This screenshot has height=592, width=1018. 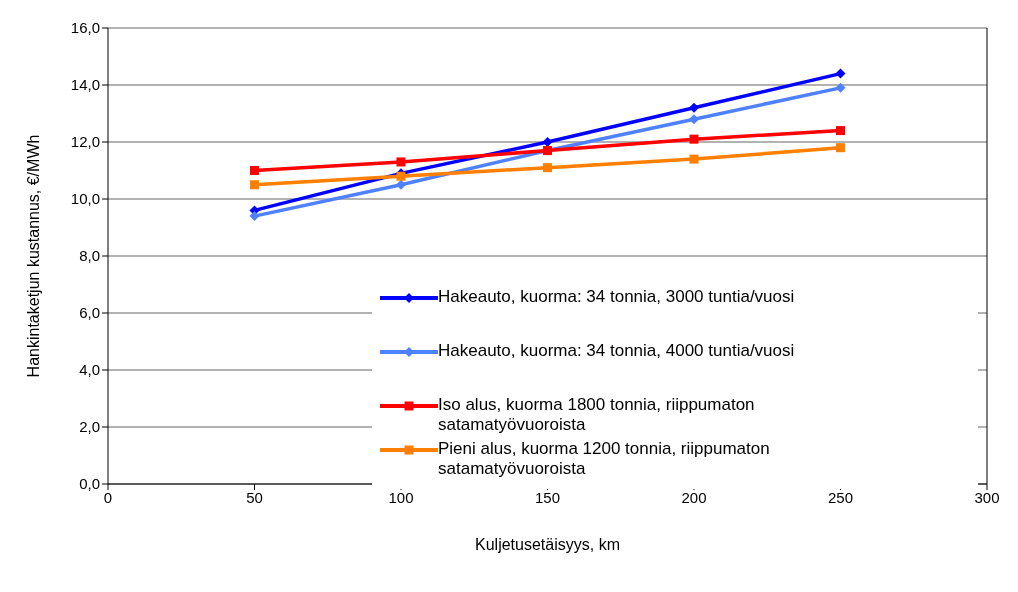 I want to click on x-tick-label: 50, so click(x=254, y=497).